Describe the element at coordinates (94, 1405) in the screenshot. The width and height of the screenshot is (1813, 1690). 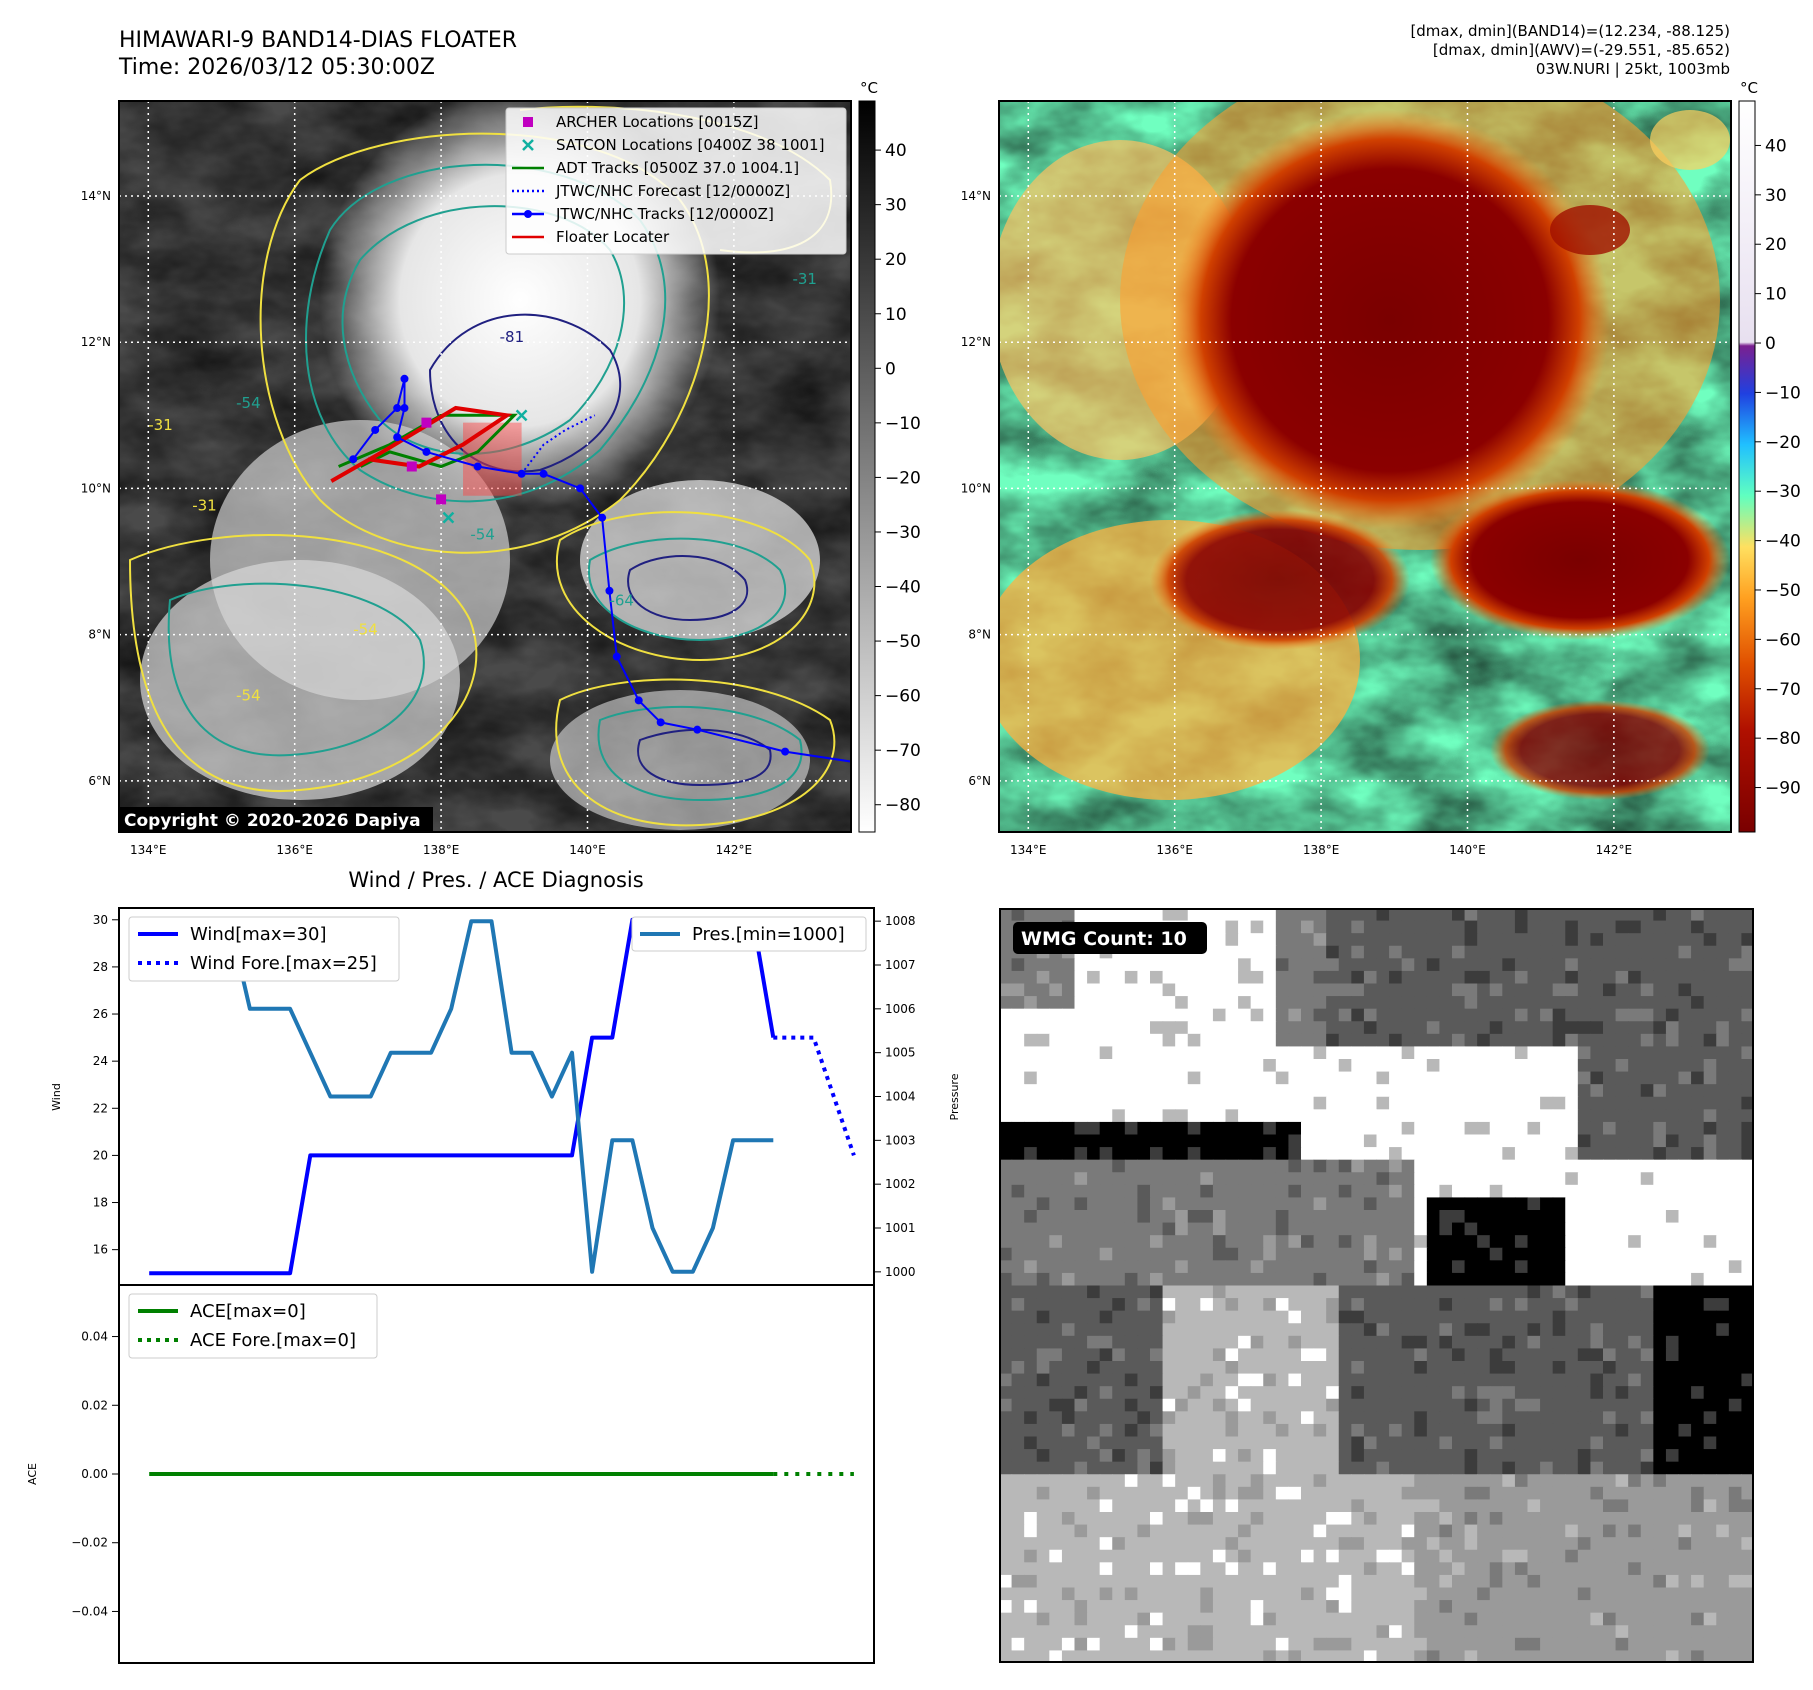
I see `ace-tick-label: 0.02` at that location.